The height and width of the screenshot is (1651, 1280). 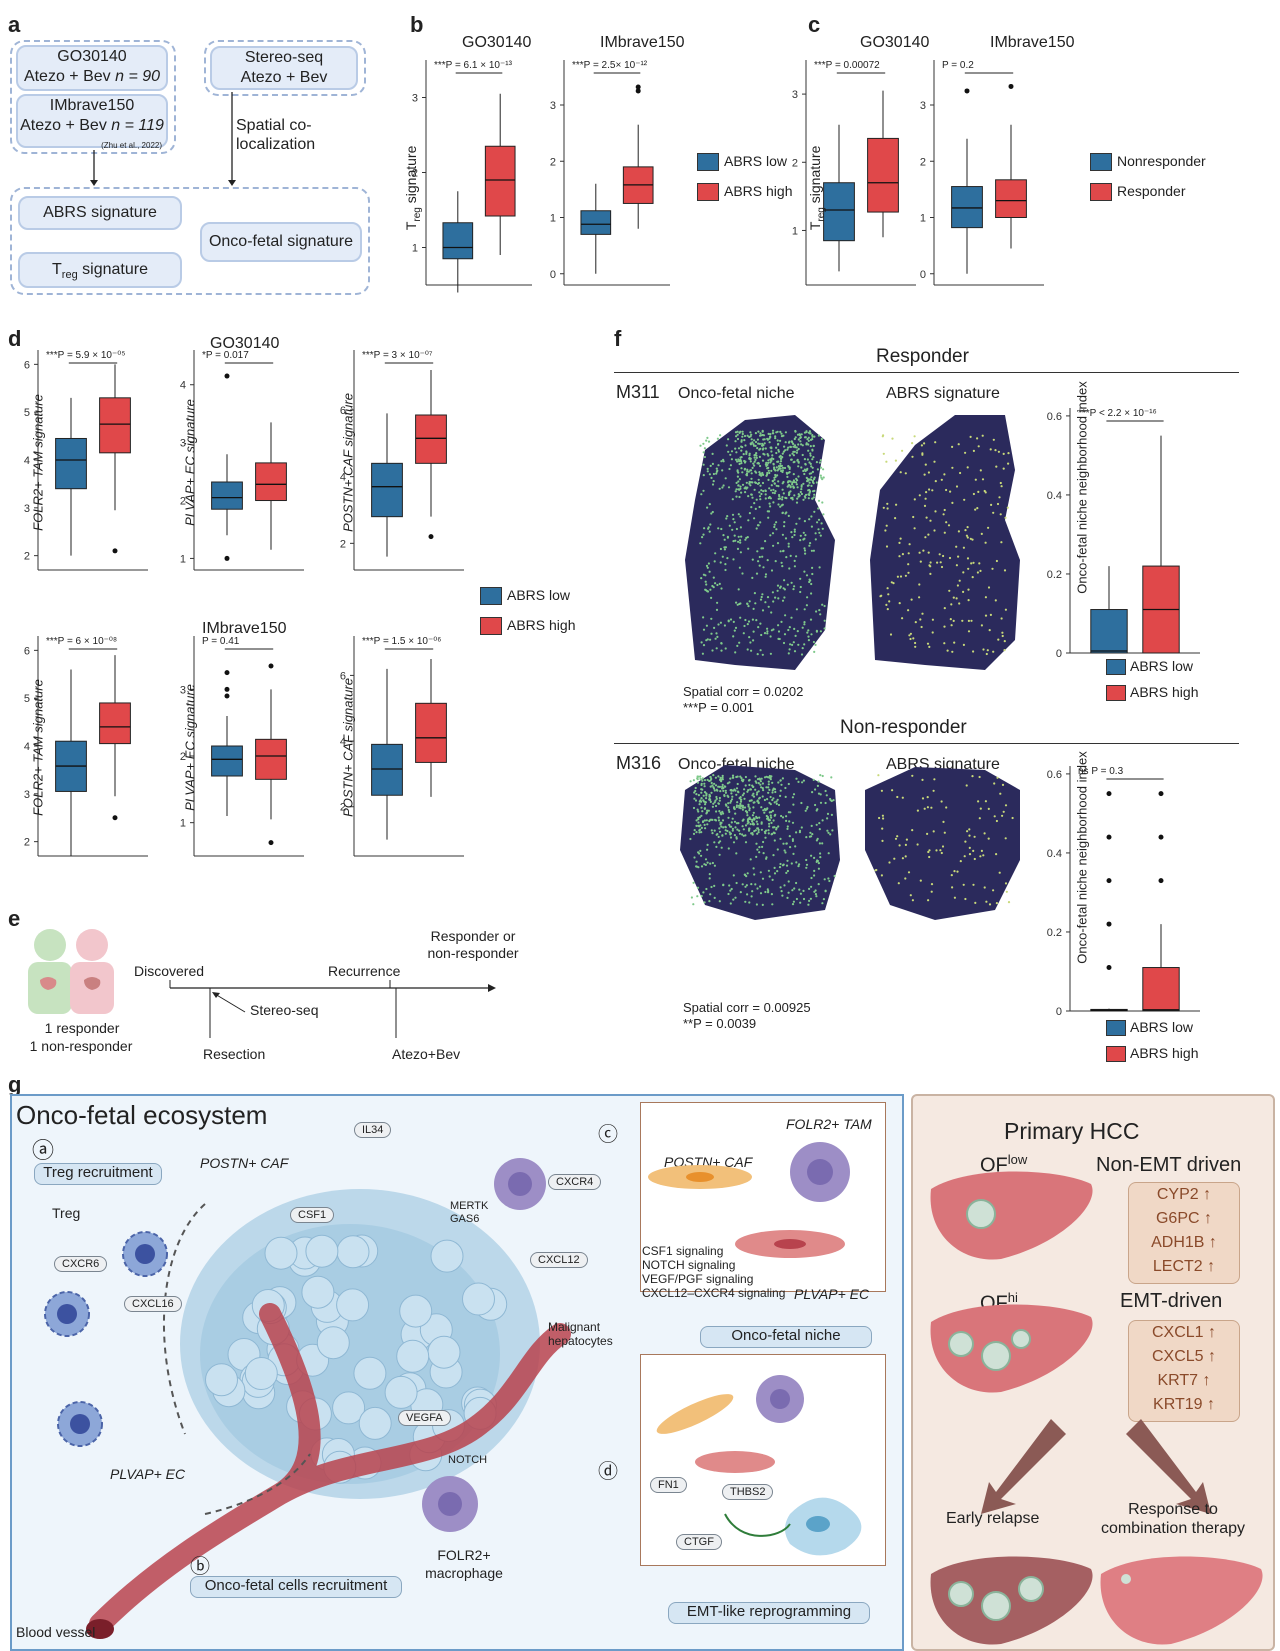 What do you see at coordinates (668, 1485) in the screenshot?
I see `fn1-label: FN1` at bounding box center [668, 1485].